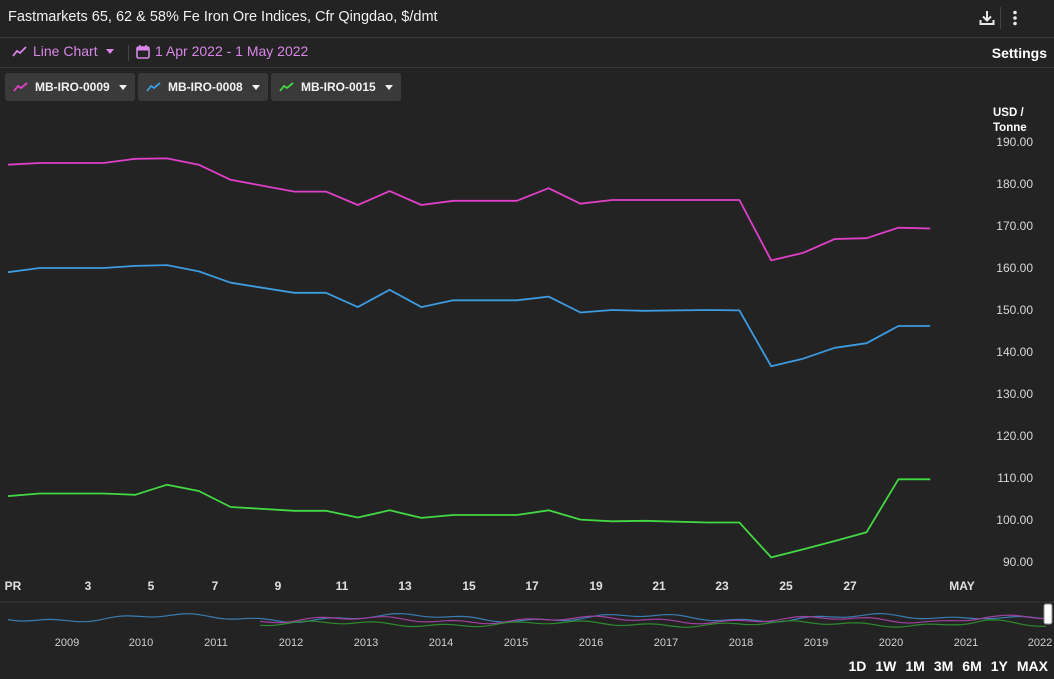  I want to click on navigator-year-label: 2020, so click(891, 643).